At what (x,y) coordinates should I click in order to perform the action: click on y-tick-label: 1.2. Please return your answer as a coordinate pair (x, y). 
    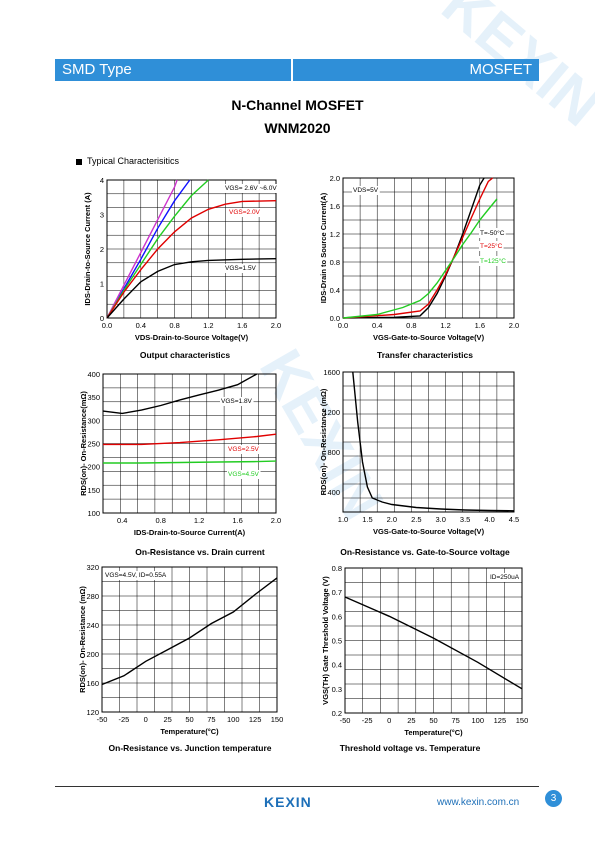
    Looking at the image, I should click on (335, 234).